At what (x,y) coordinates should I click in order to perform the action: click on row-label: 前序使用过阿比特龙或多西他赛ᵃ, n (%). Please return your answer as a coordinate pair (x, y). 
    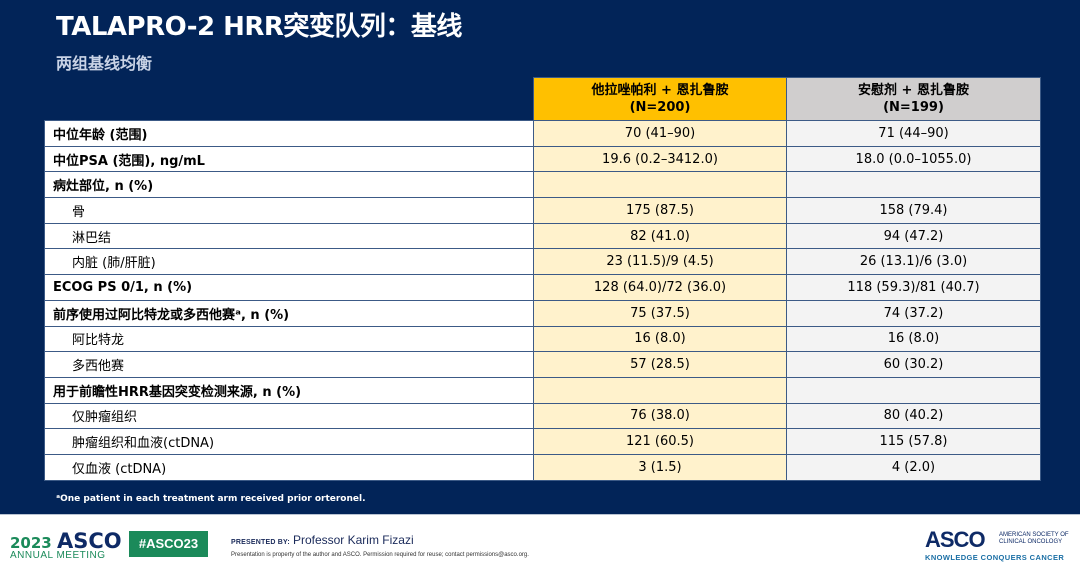
    Looking at the image, I should click on (289, 313).